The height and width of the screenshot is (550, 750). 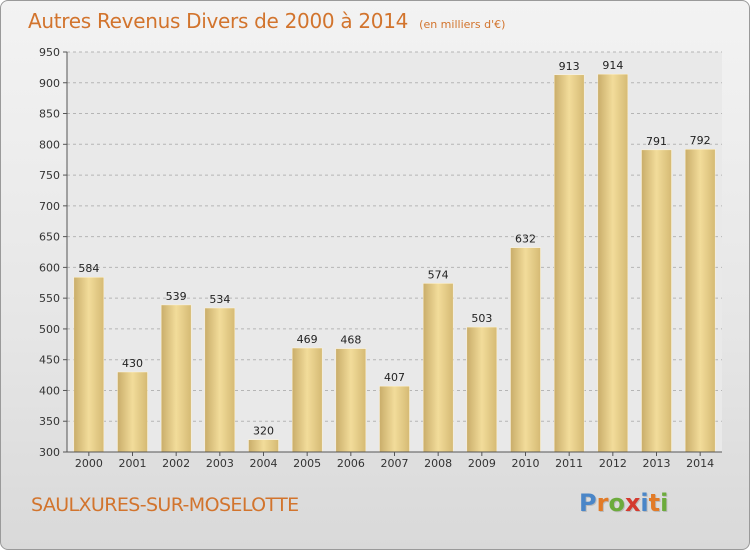 I want to click on x-tick-label: 2000, so click(x=89, y=463).